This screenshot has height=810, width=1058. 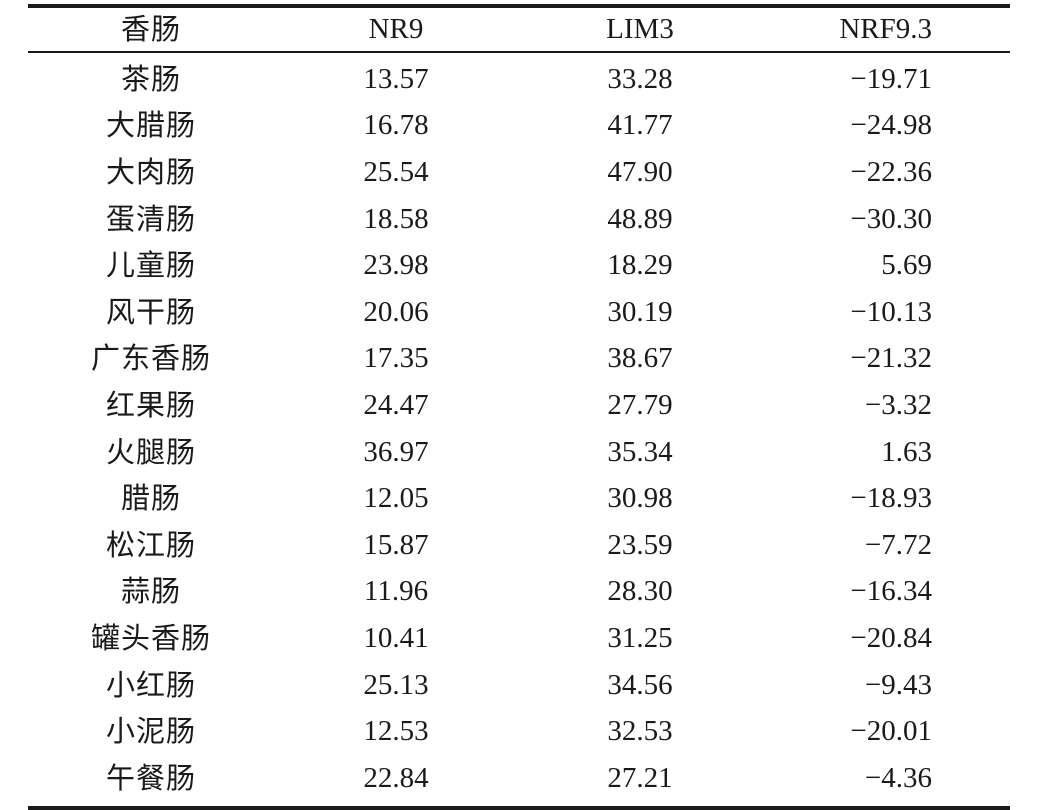 What do you see at coordinates (640, 544) in the screenshot?
I see `cell-lim3: 23.59` at bounding box center [640, 544].